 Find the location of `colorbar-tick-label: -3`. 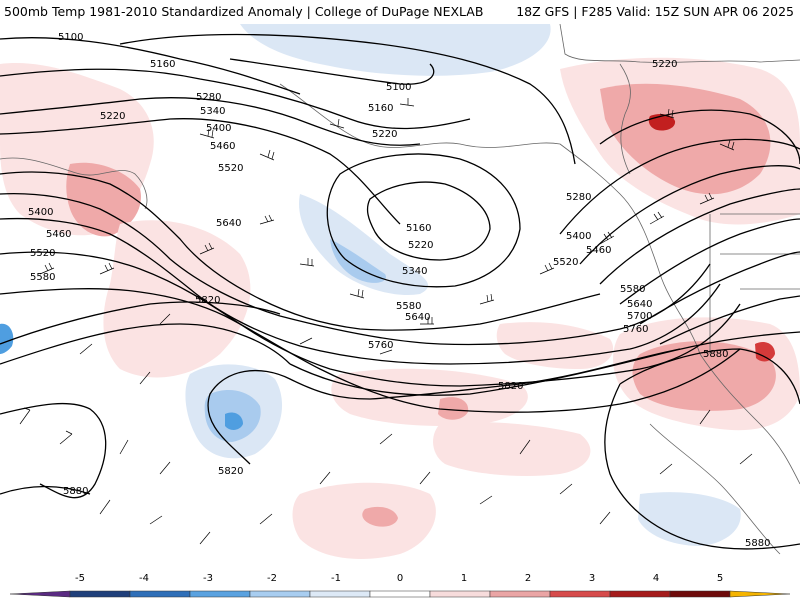

colorbar-tick-label: -3 is located at coordinates (208, 578).